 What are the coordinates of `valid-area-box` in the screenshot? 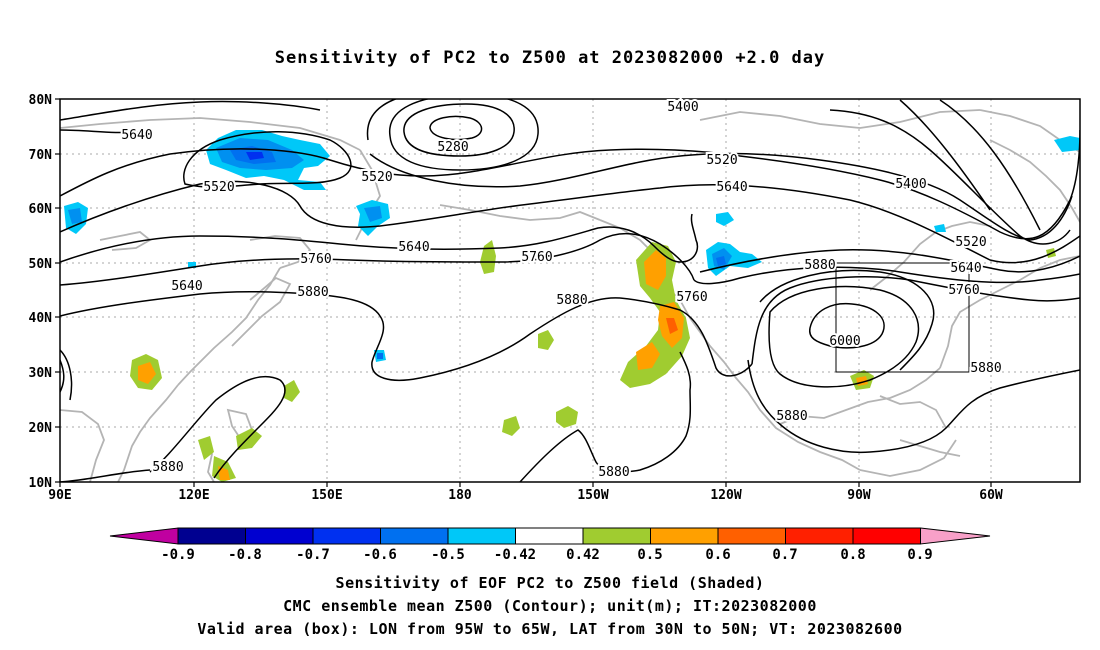 It's located at (902, 317).